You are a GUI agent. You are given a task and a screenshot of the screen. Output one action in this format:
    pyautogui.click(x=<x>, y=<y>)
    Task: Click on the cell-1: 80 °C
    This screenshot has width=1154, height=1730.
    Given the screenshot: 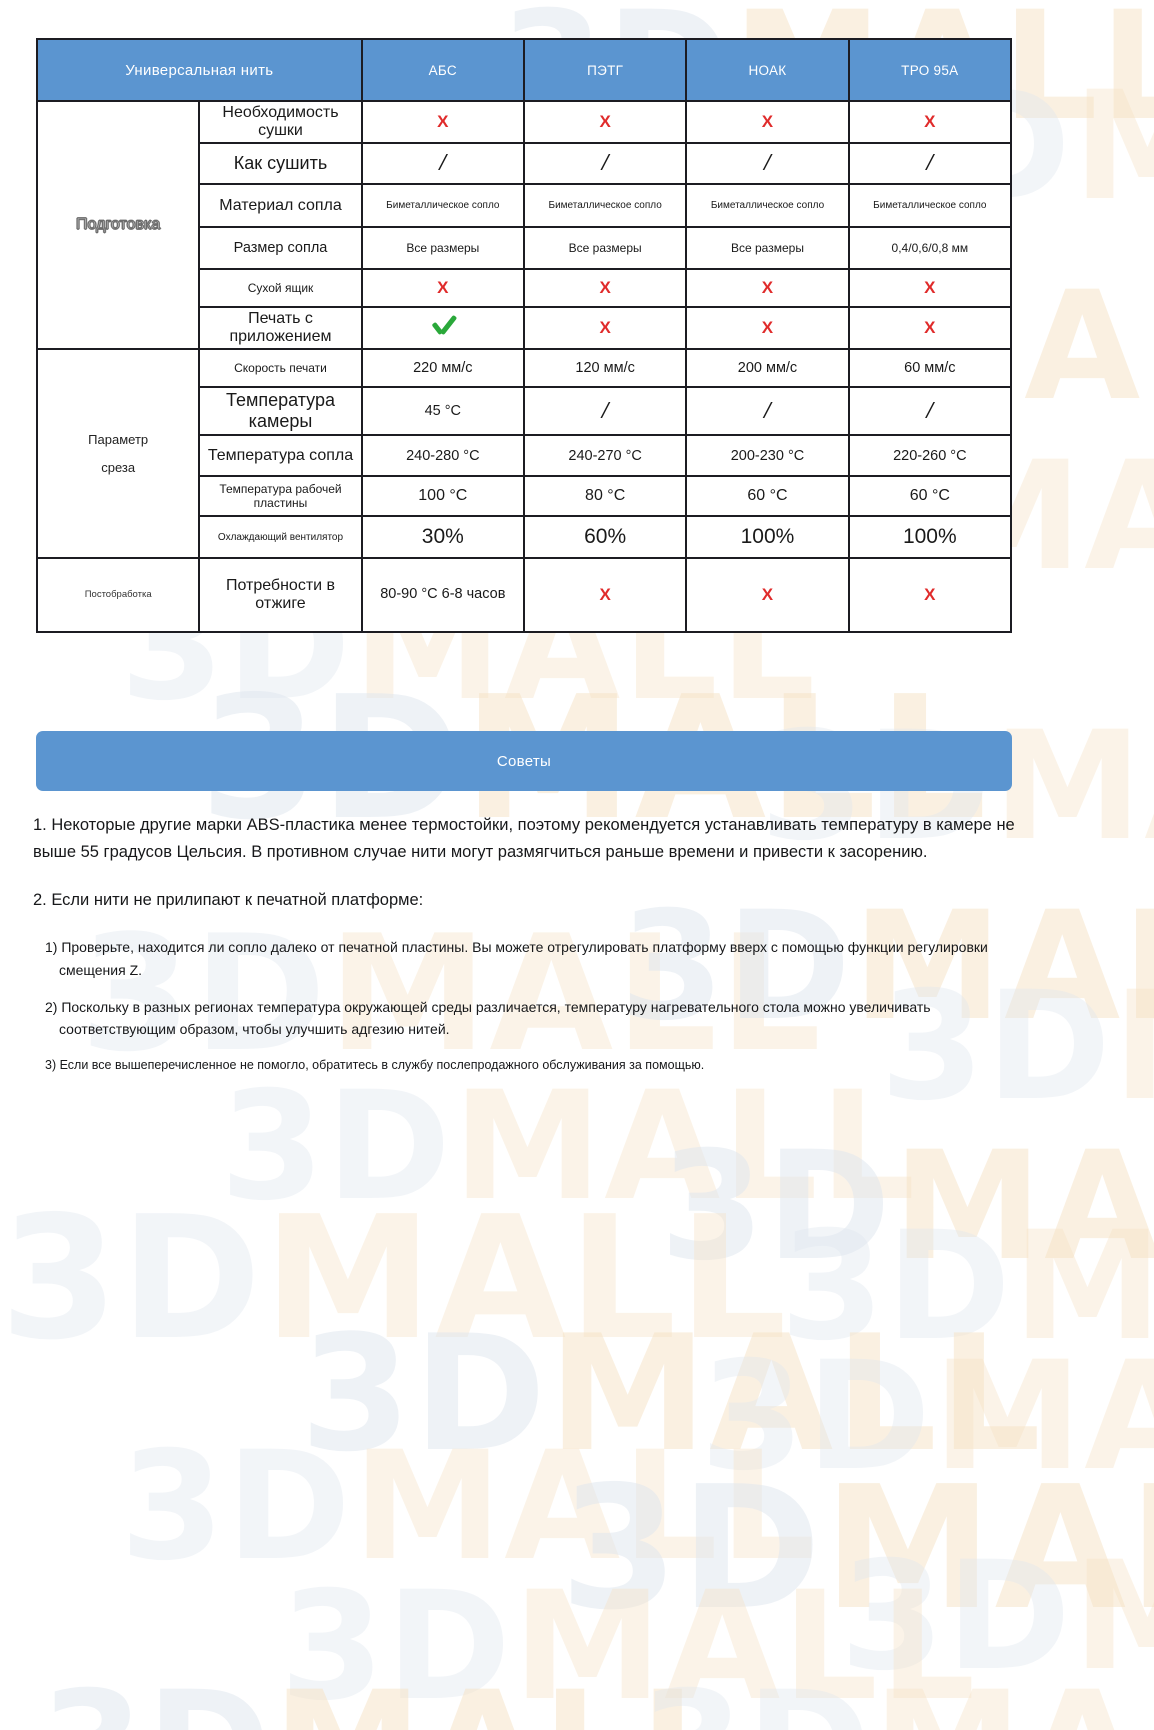 What is the action you would take?
    pyautogui.click(x=605, y=496)
    